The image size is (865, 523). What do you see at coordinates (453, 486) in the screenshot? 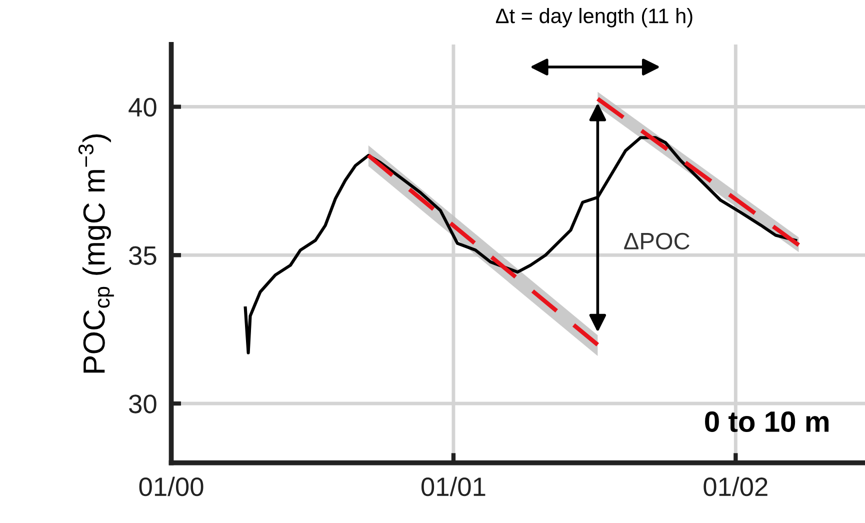
I see `x-tick-label: 01/01` at bounding box center [453, 486].